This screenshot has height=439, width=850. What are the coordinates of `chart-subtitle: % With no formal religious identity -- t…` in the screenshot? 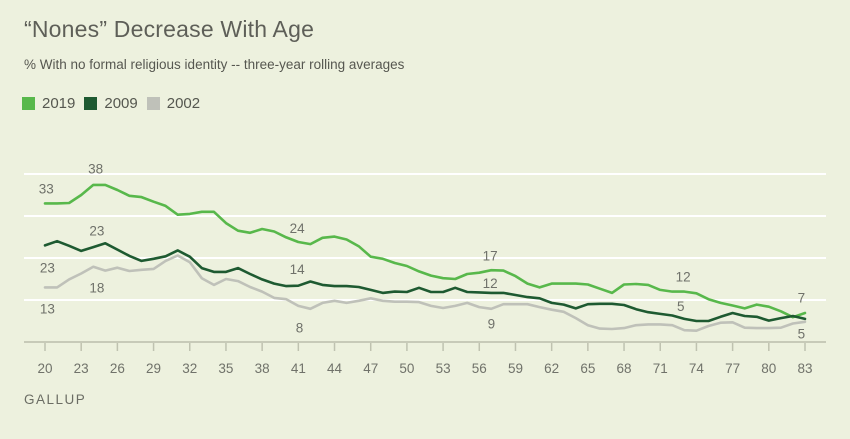 It's located at (214, 64).